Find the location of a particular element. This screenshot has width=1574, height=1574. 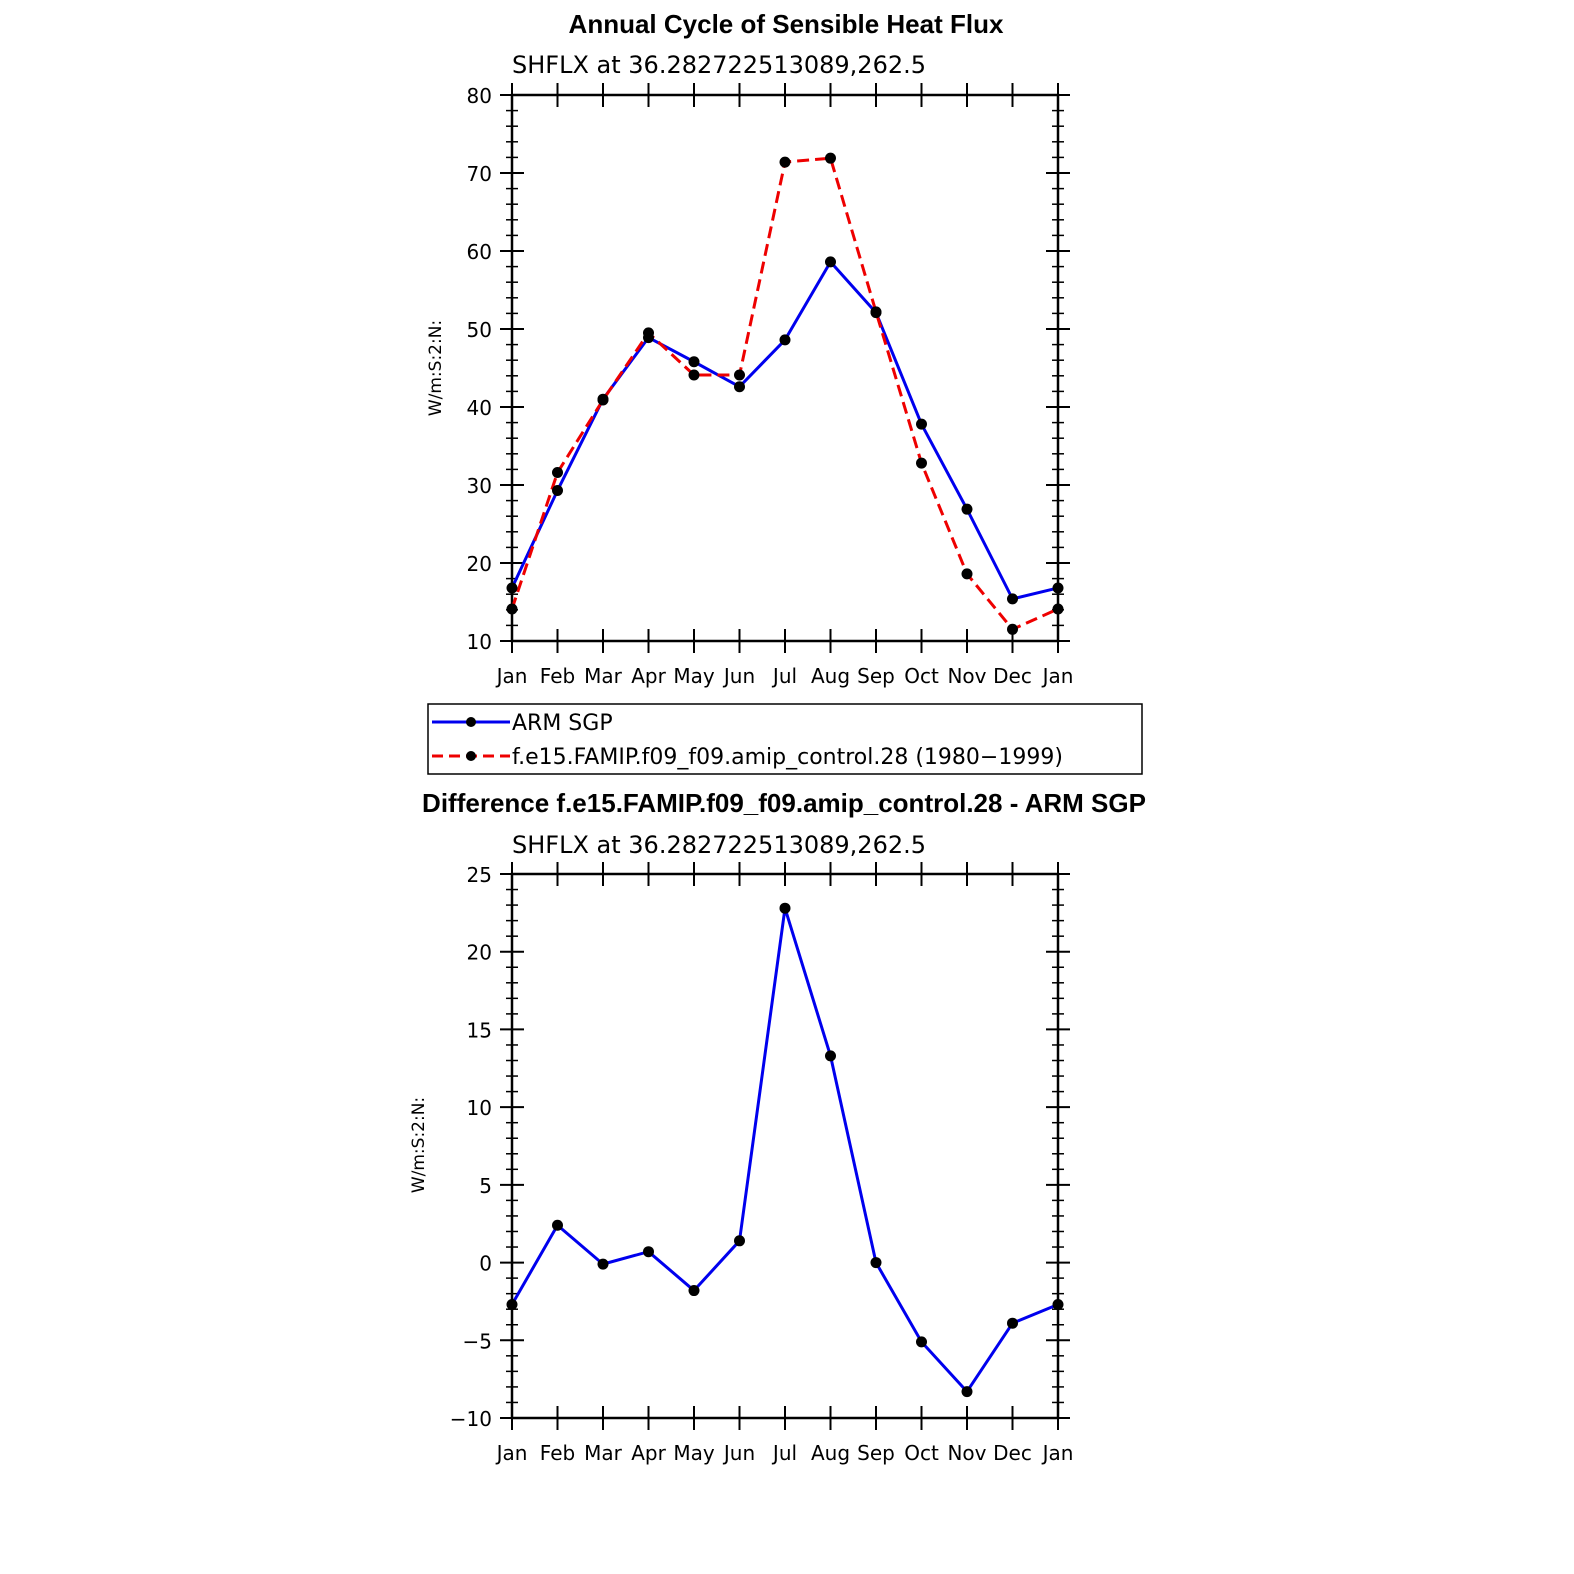

chart2-subtitle: SHFLX at 36.282722513089,262.5 is located at coordinates (719, 845).